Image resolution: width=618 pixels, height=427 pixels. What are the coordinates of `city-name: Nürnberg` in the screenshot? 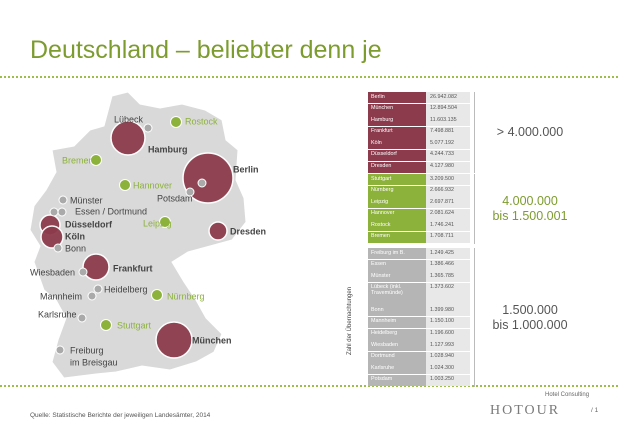 It's located at (397, 191).